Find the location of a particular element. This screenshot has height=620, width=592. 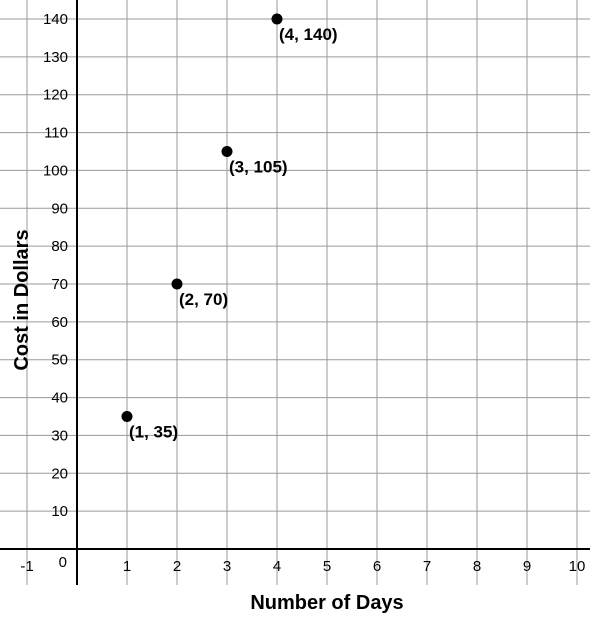

y-tick-labels: 10 20 30 40 50 60 70 80 90 100 110 120 130 140 is located at coordinates (55, 265).